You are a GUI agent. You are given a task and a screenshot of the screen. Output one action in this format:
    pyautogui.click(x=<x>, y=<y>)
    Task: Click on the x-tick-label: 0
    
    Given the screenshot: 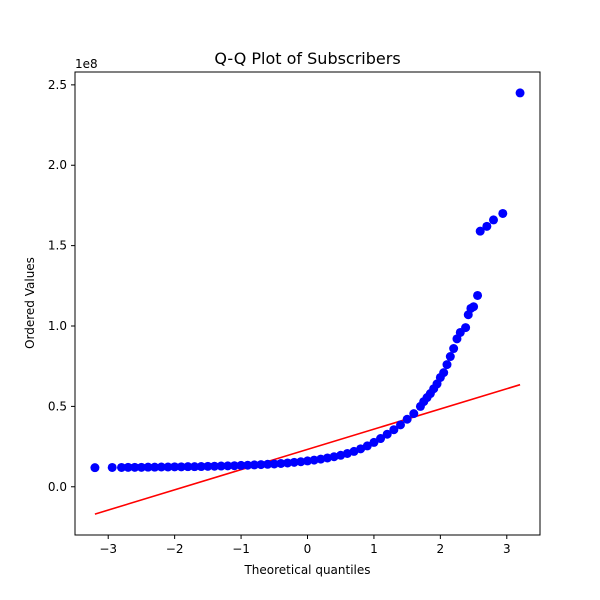 What is the action you would take?
    pyautogui.click(x=308, y=549)
    